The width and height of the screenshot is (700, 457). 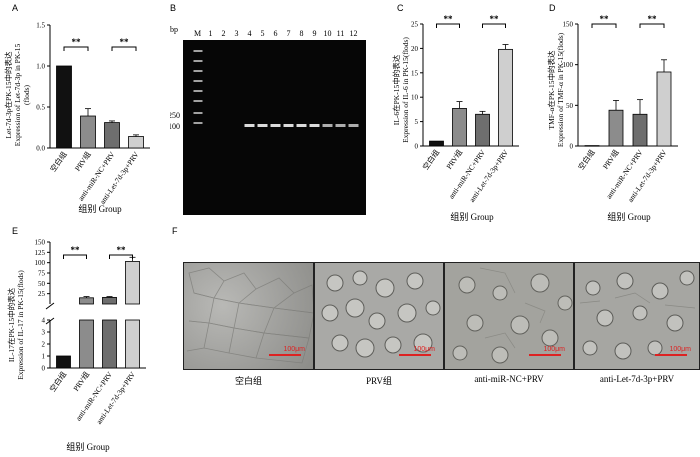 I want to click on gel-lane-label: 3, so click(x=236, y=33).